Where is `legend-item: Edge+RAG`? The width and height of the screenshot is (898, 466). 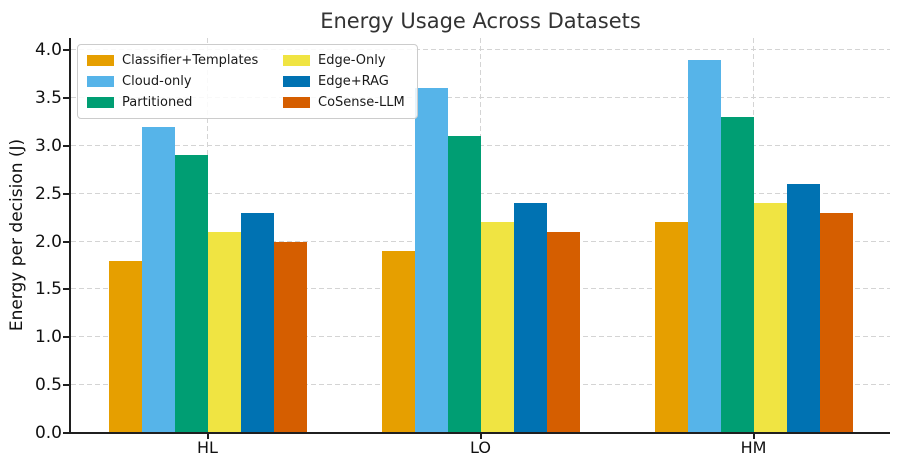
legend-item: Edge+RAG is located at coordinates (344, 81).